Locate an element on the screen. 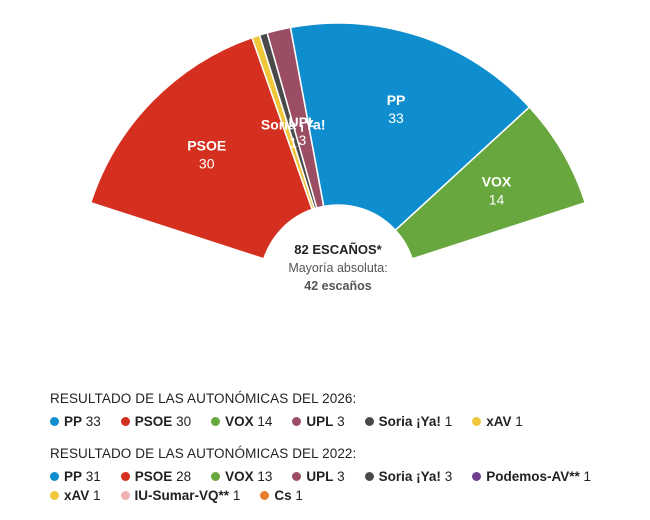 Image resolution: width=650 pixels, height=520 pixels. legend-2022-party-name: Podemos-AV** is located at coordinates (533, 476).